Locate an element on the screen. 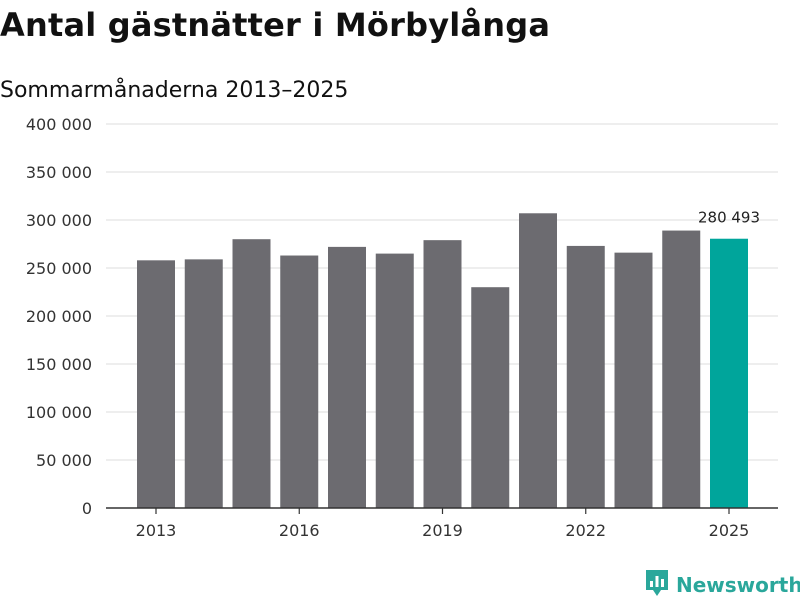 Image resolution: width=800 pixels, height=602 pixels. chart-title: Antal gästnätter i Mörbylånga is located at coordinates (275, 25).